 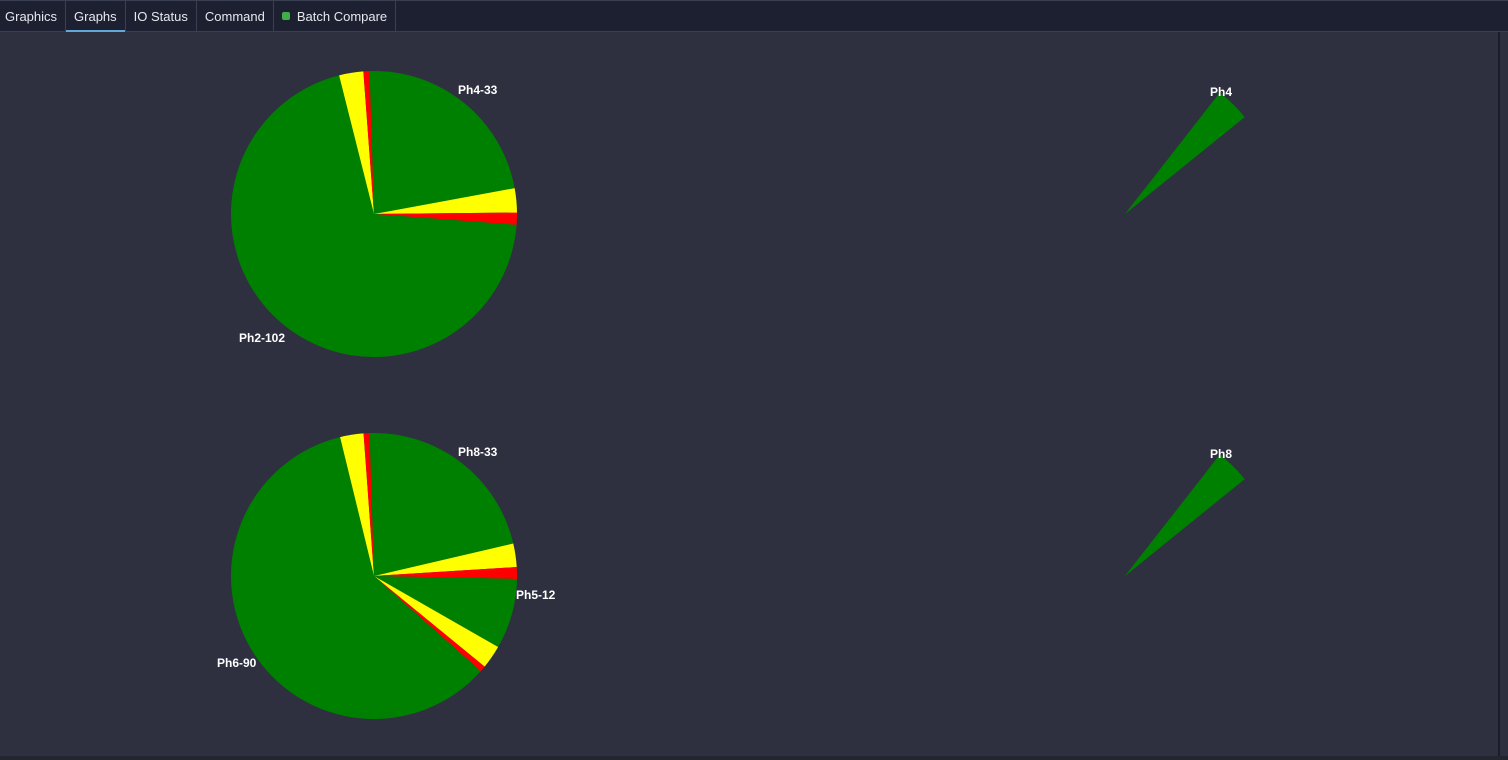 I want to click on tab-graphs-label: Graphs, so click(x=95, y=16).